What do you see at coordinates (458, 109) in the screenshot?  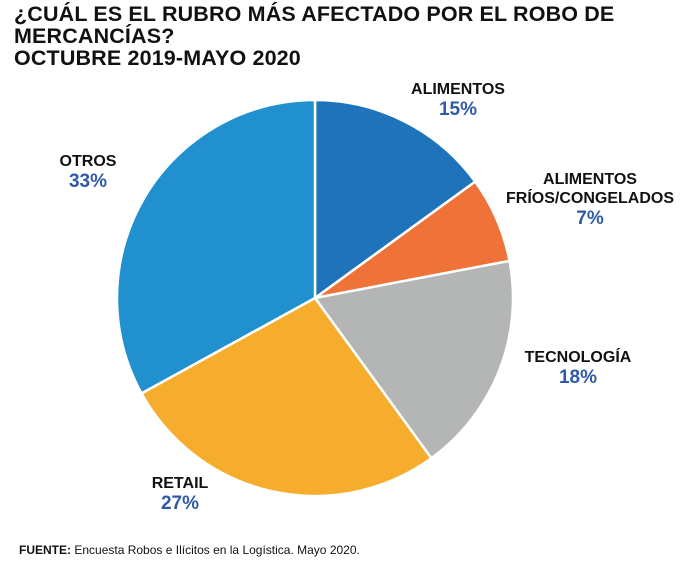 I see `label-alimentos-pct: 15%` at bounding box center [458, 109].